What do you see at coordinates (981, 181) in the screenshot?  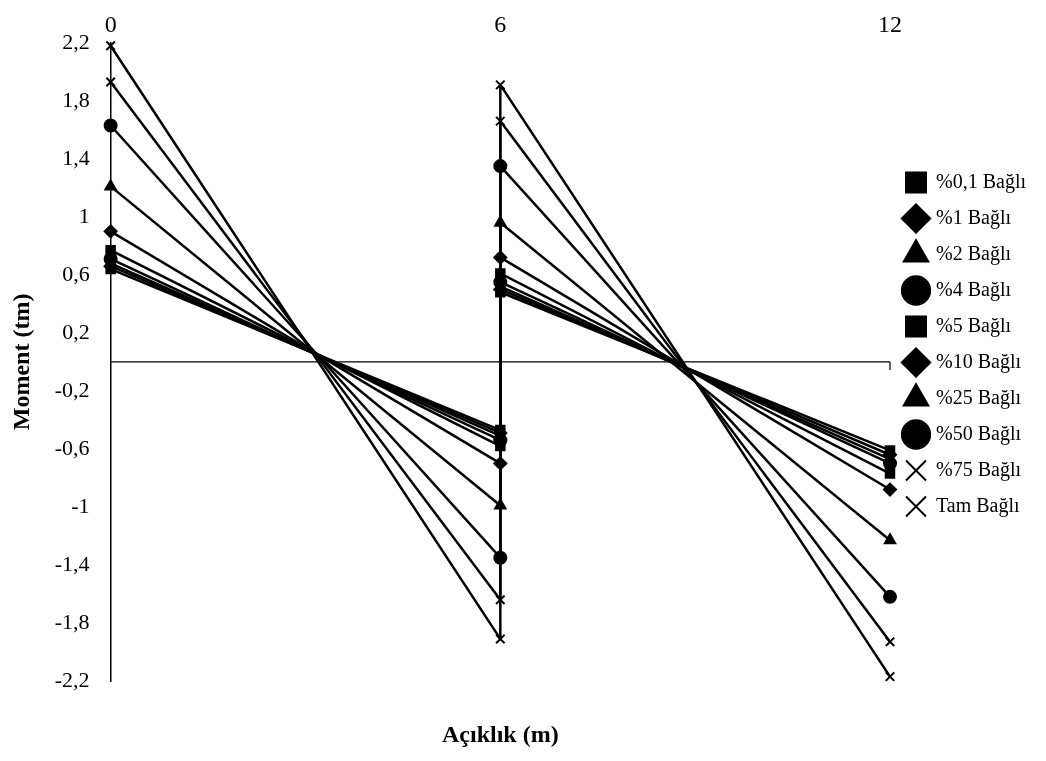 I see `legend-label: %0,1 Bağlı` at bounding box center [981, 181].